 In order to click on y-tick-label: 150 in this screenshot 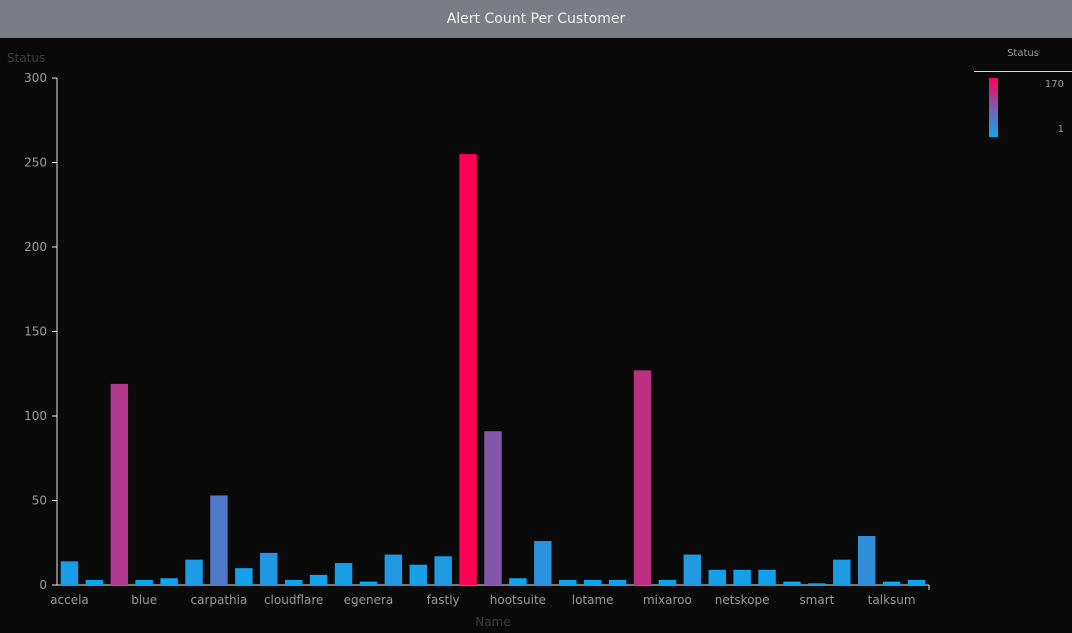, I will do `click(35, 332)`.